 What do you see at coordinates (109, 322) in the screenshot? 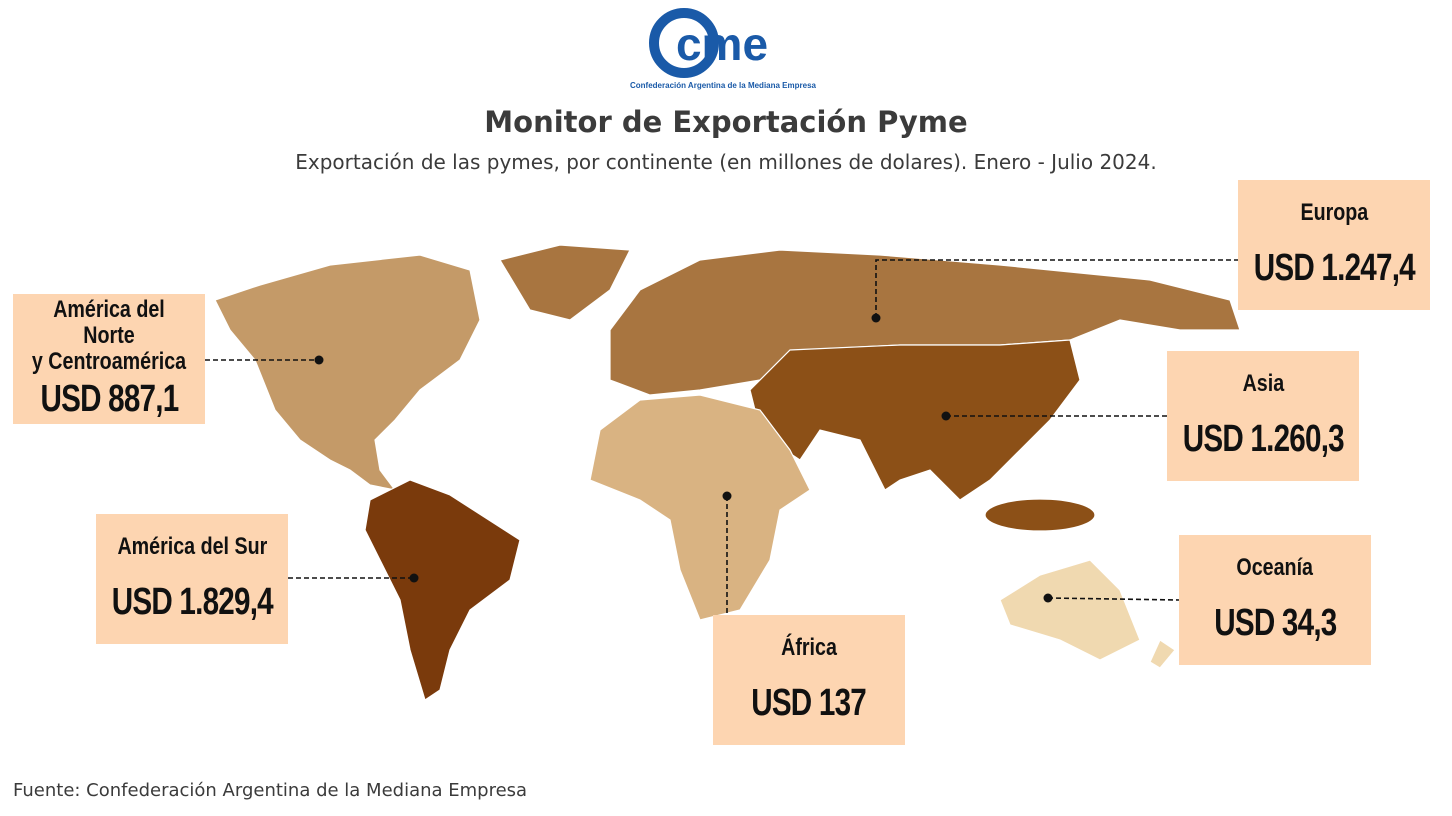
I see `region-name-line: América del Norte` at bounding box center [109, 322].